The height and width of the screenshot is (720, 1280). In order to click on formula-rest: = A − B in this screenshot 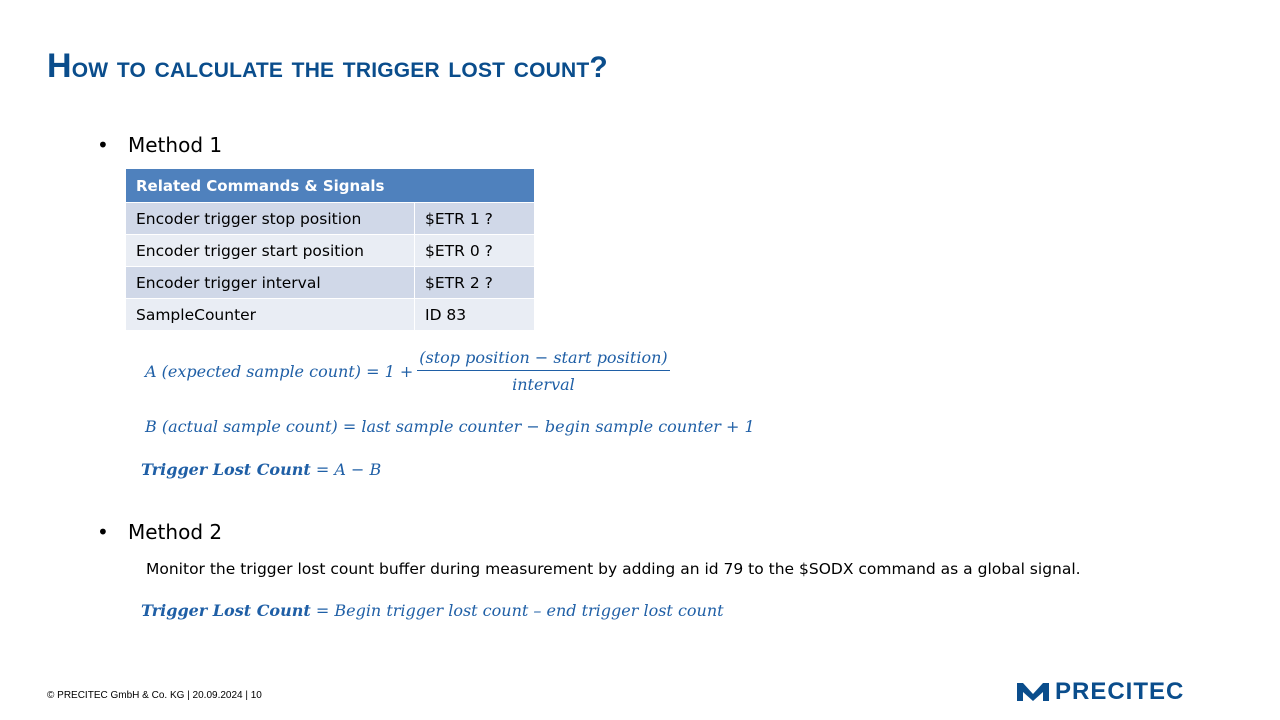, I will do `click(346, 469)`.